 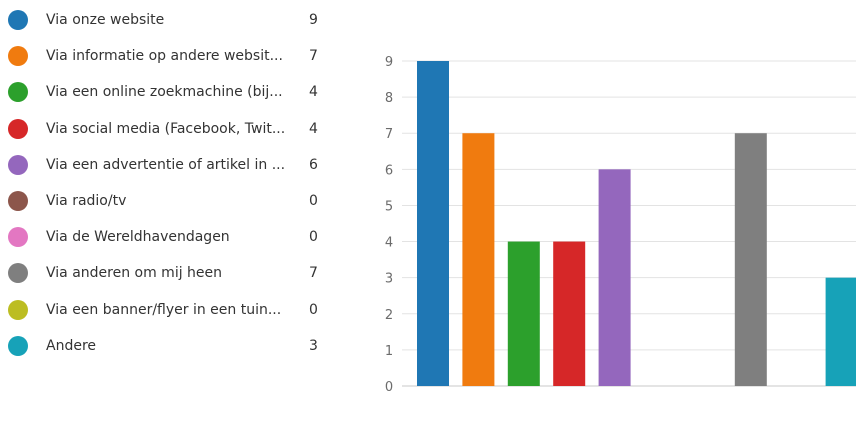 What do you see at coordinates (389, 225) in the screenshot?
I see `y-axis: 0 1 2 3 4 5 6 7 8 9` at bounding box center [389, 225].